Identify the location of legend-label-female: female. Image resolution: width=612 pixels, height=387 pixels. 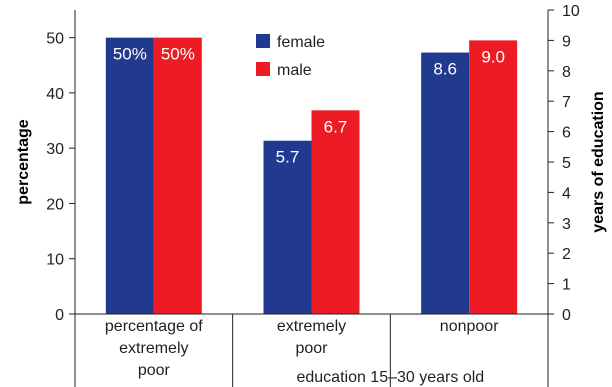
(301, 42).